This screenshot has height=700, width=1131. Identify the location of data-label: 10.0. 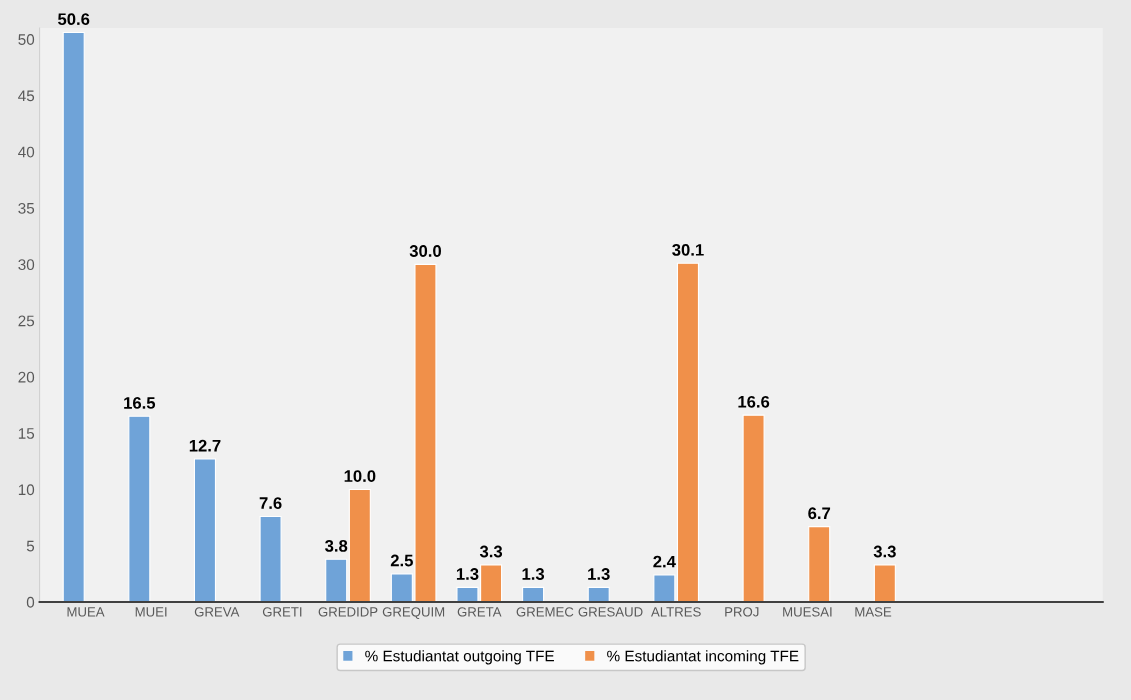
(360, 476).